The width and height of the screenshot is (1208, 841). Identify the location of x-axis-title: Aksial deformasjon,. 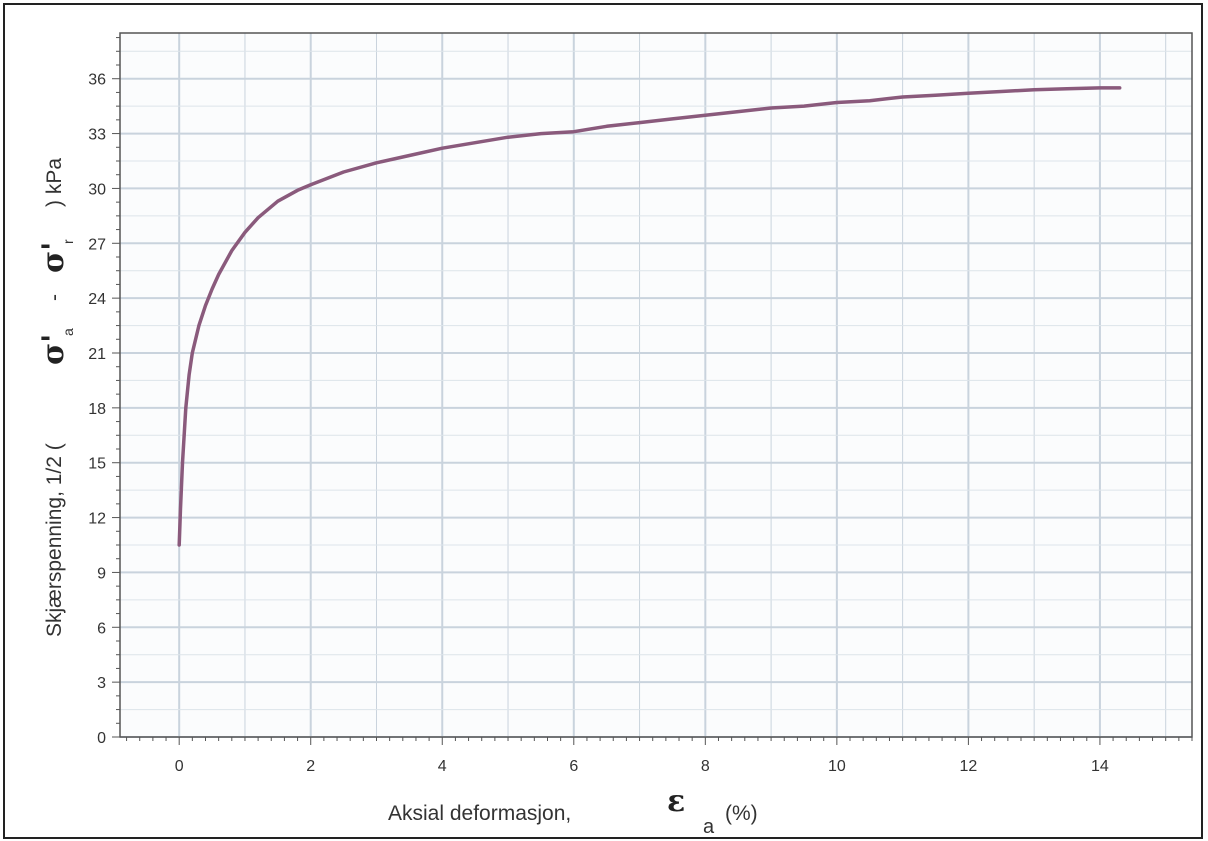
(479, 813).